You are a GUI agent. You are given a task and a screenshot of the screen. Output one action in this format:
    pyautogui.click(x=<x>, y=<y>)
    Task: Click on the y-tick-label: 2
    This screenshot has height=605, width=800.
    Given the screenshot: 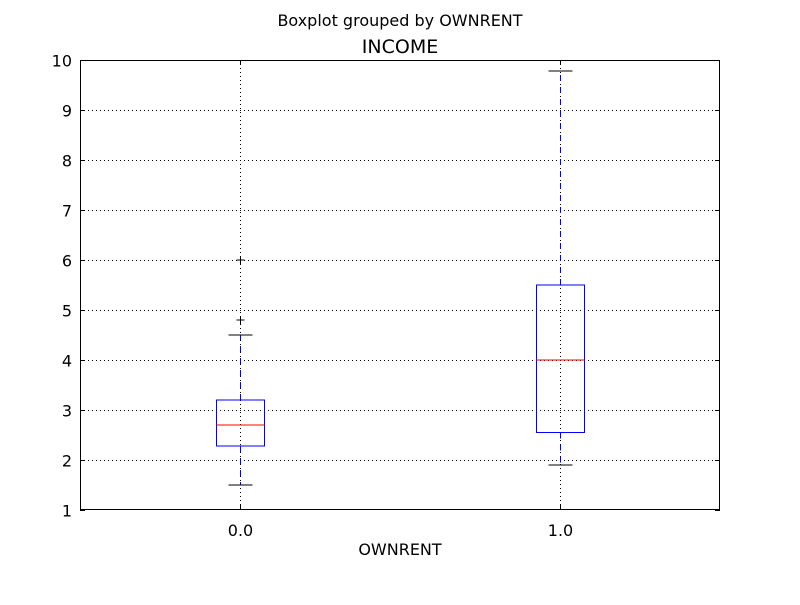 What is the action you would take?
    pyautogui.click(x=67, y=461)
    